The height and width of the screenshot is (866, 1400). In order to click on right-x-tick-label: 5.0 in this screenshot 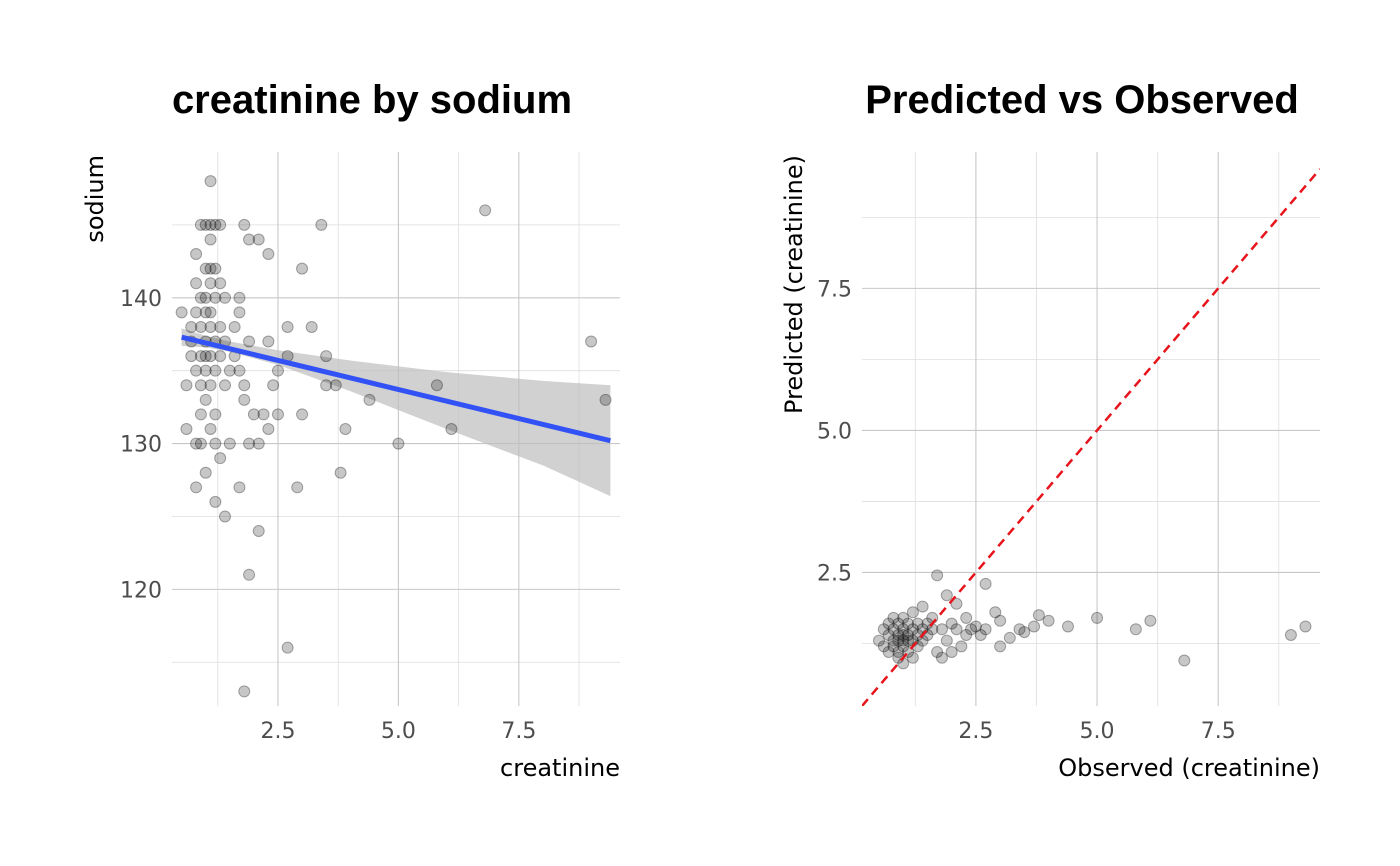, I will do `click(1097, 731)`.